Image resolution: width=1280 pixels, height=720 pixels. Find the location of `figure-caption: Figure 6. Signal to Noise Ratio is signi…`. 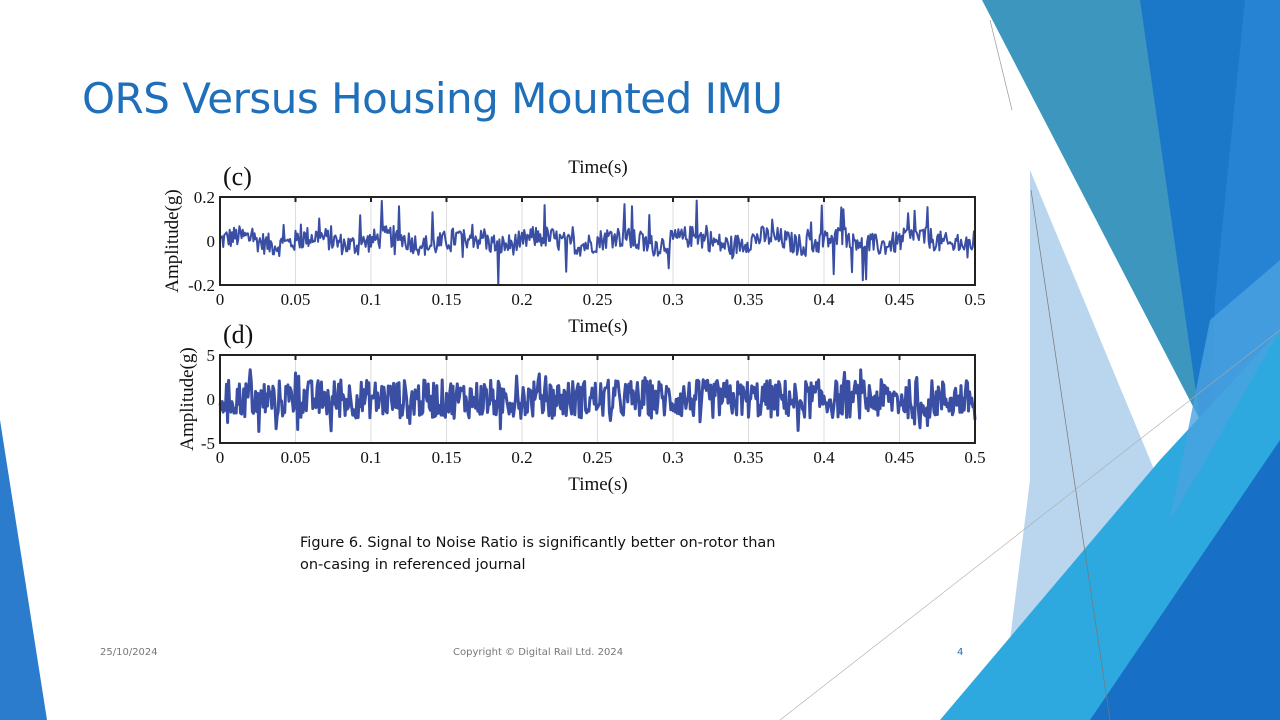

figure-caption: Figure 6. Signal to Noise Ratio is signi… is located at coordinates (560, 554).